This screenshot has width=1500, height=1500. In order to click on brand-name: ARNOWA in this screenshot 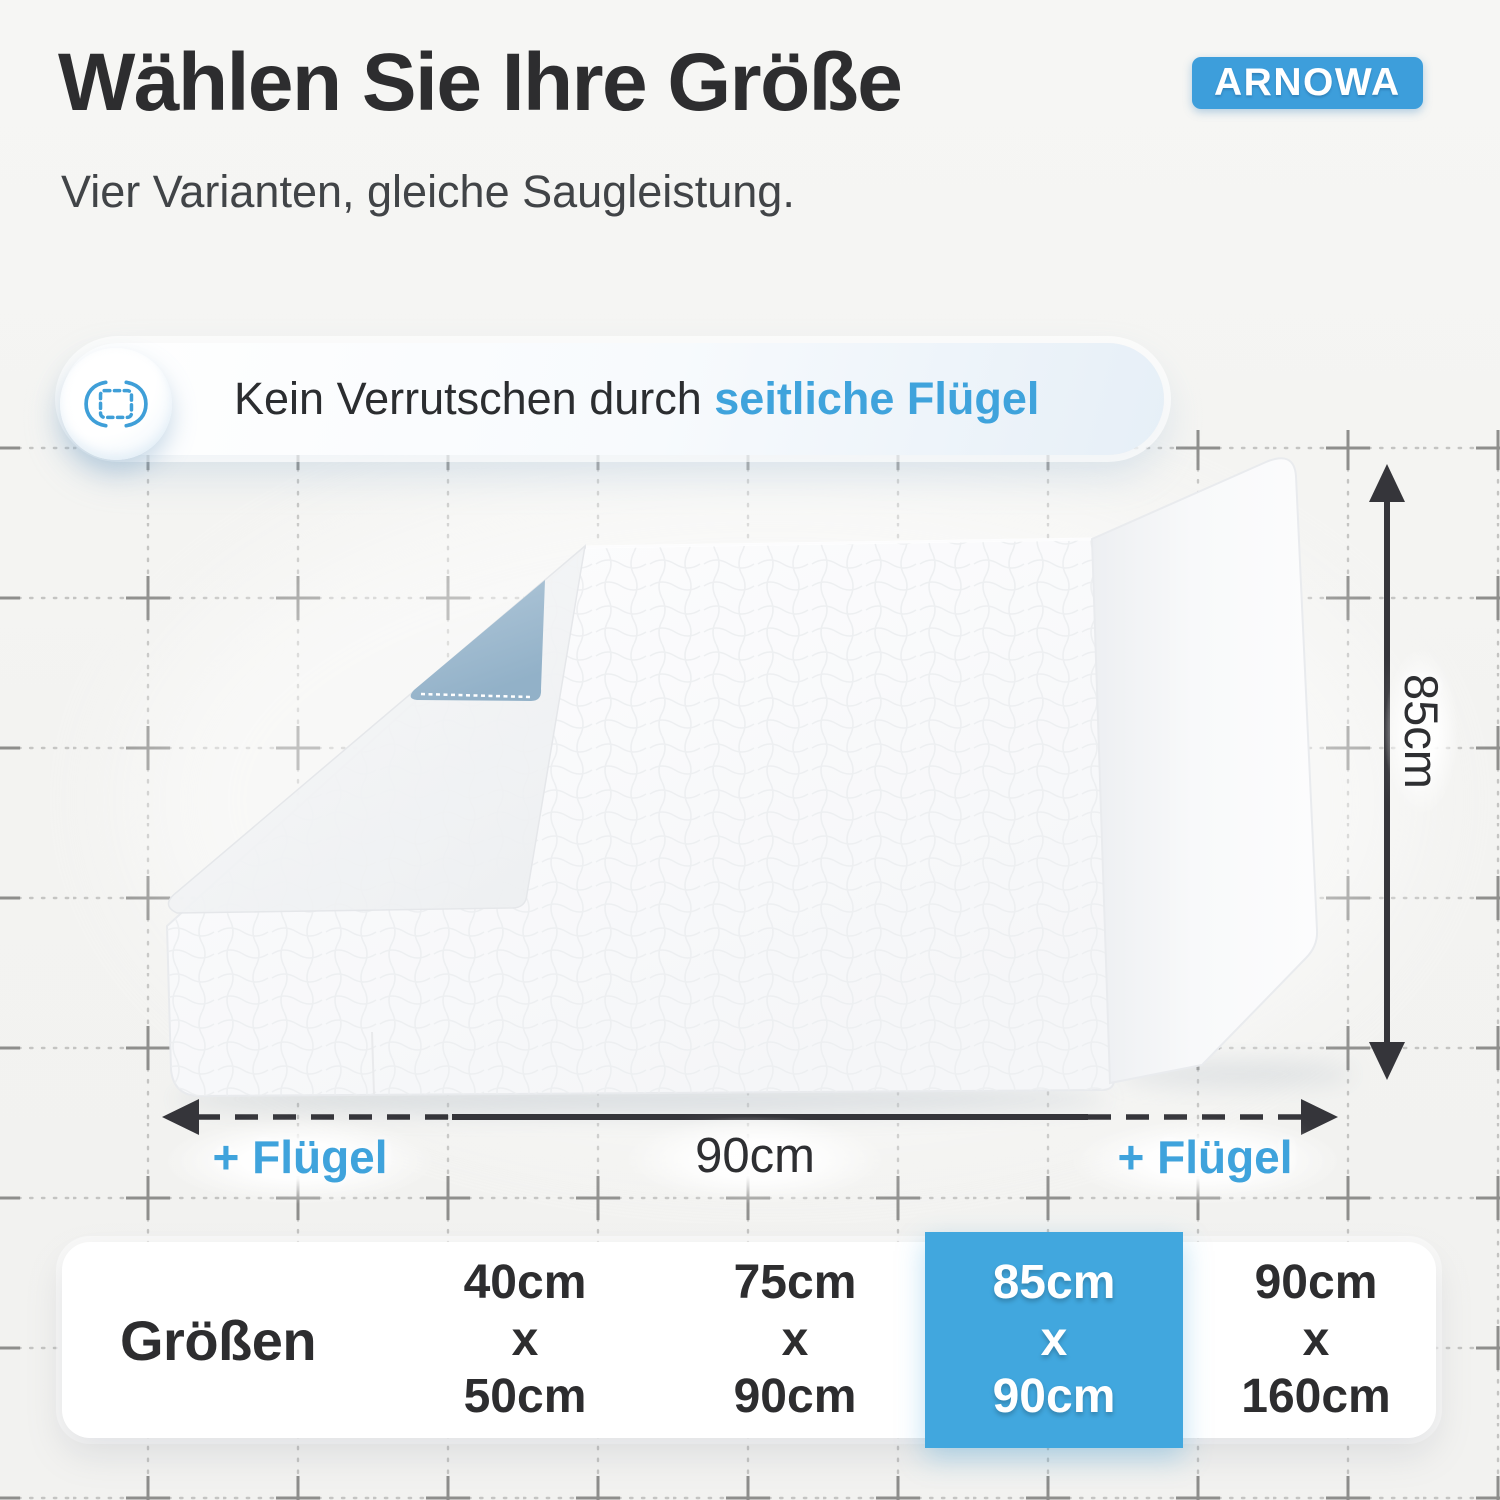, I will do `click(1307, 82)`.